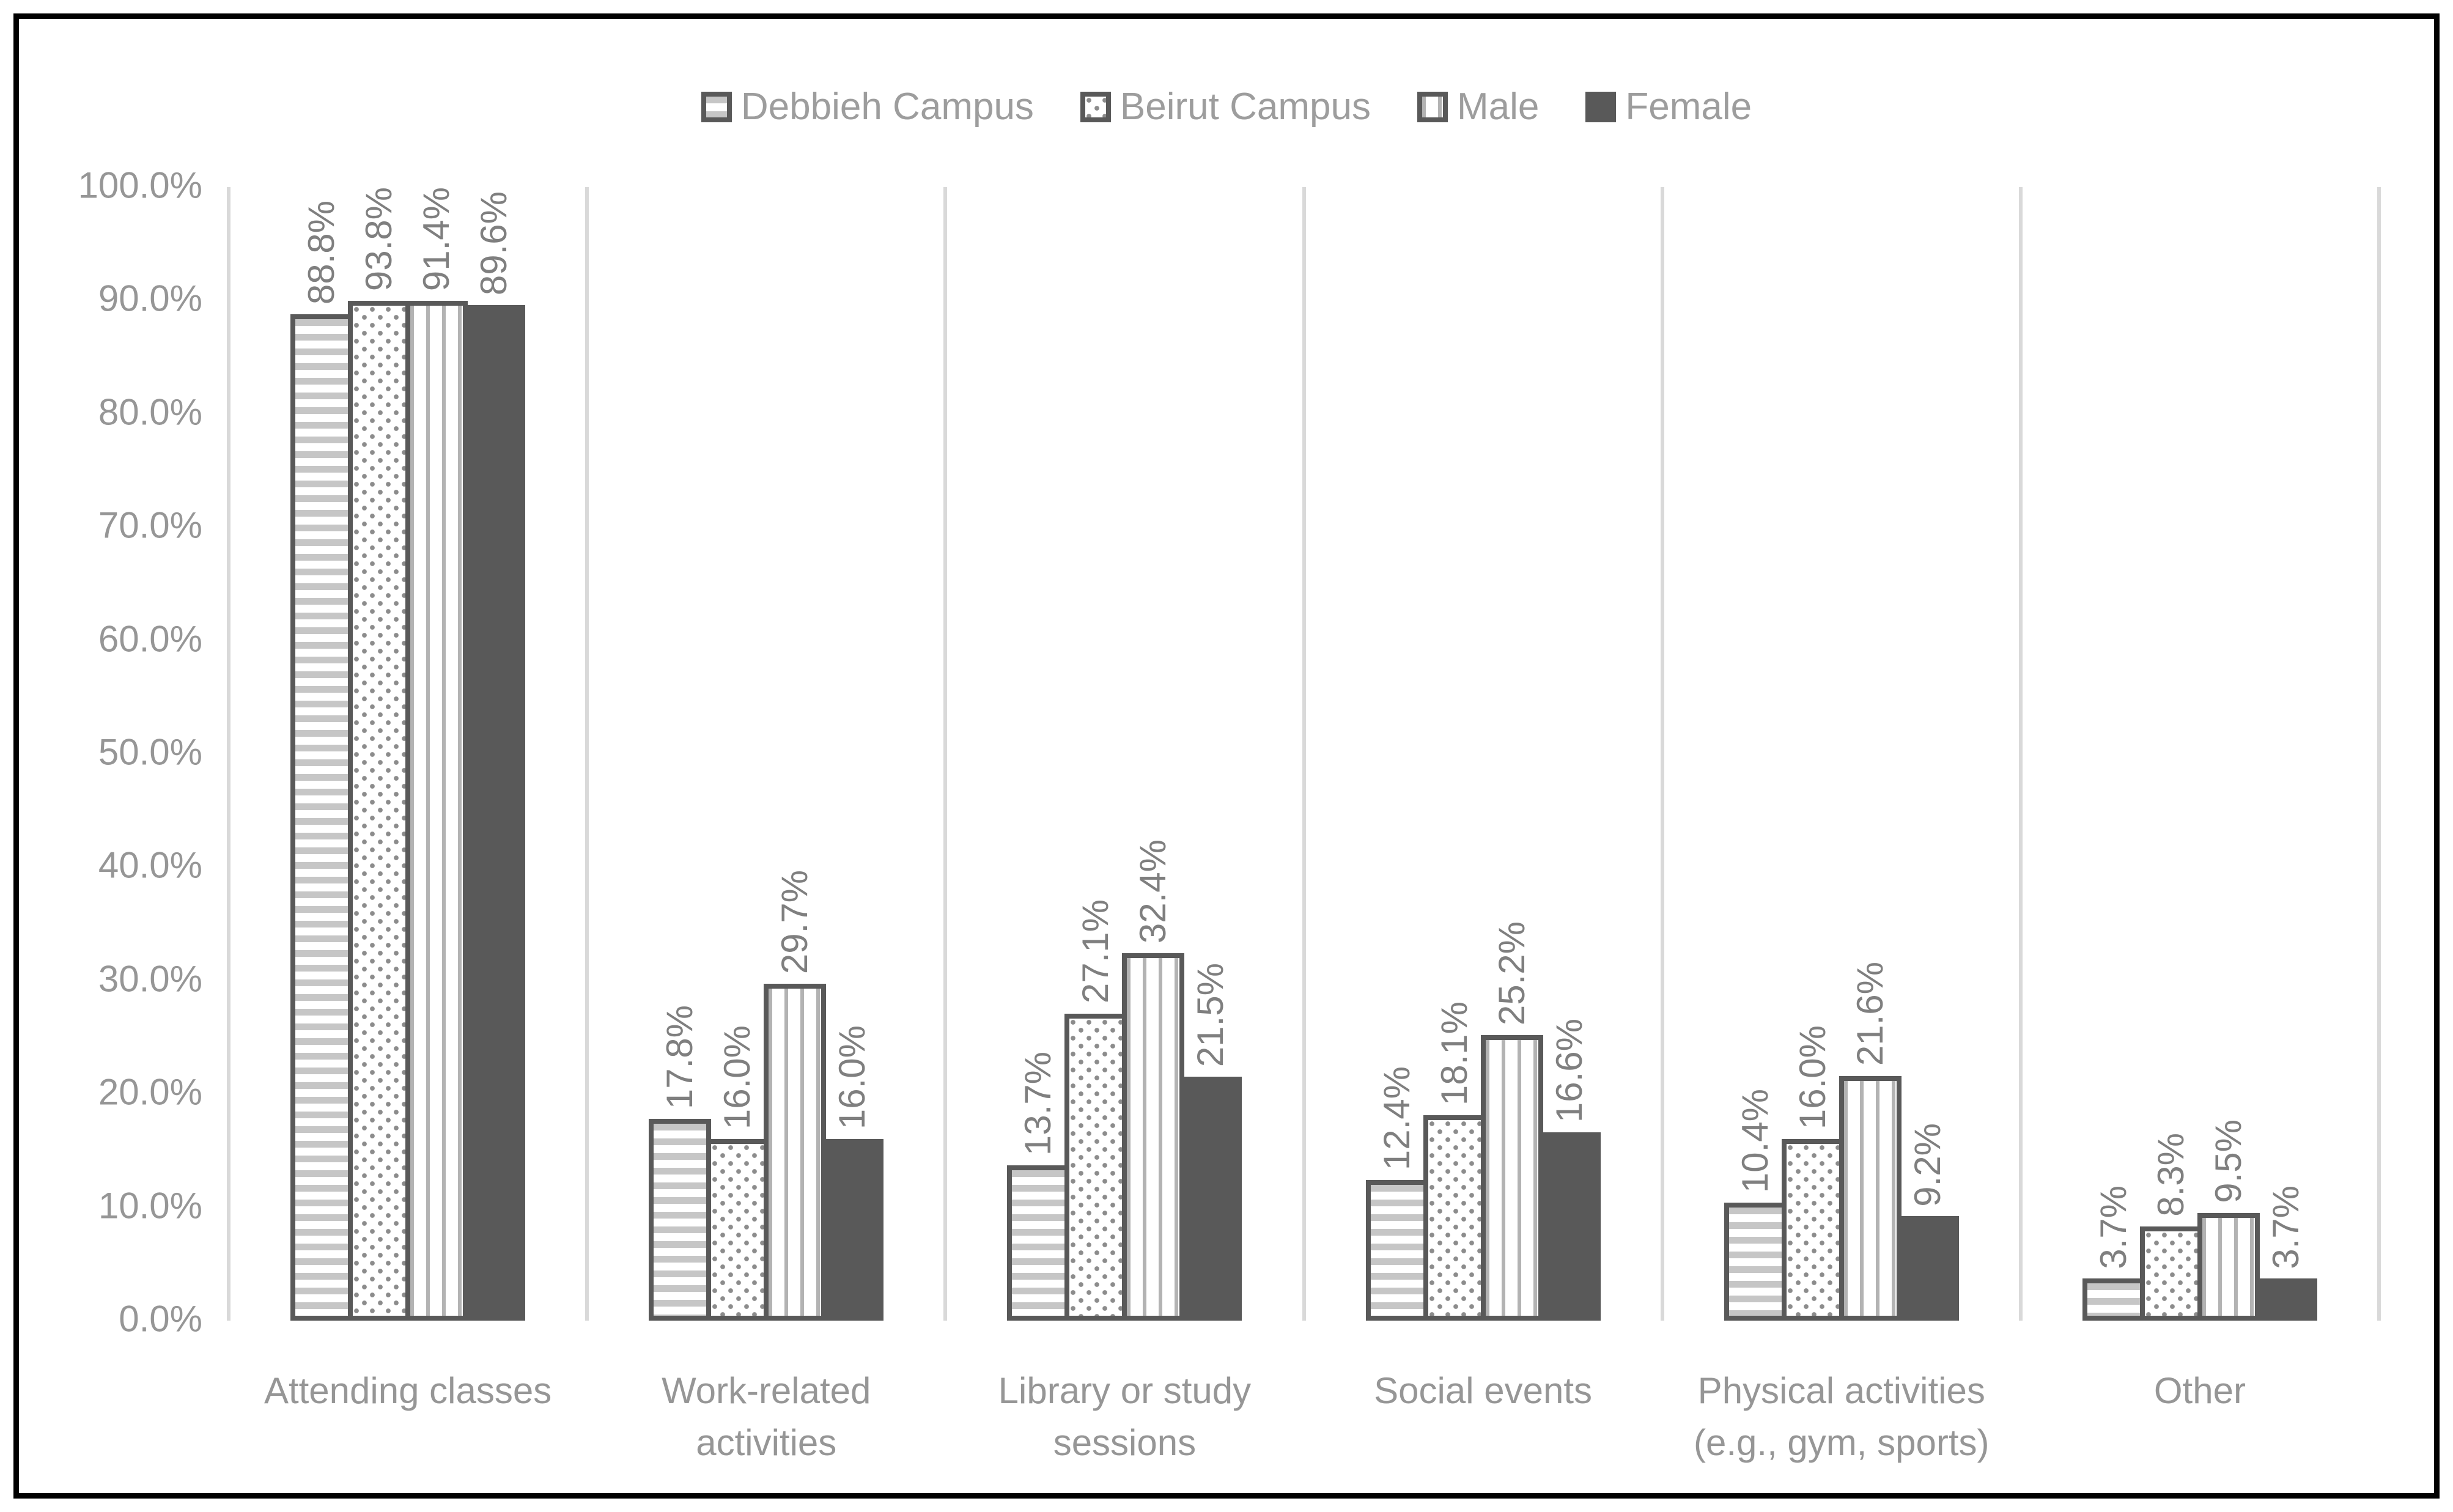  Describe the element at coordinates (680, 754) in the screenshot. I see `bar-cell: 17.8%` at that location.